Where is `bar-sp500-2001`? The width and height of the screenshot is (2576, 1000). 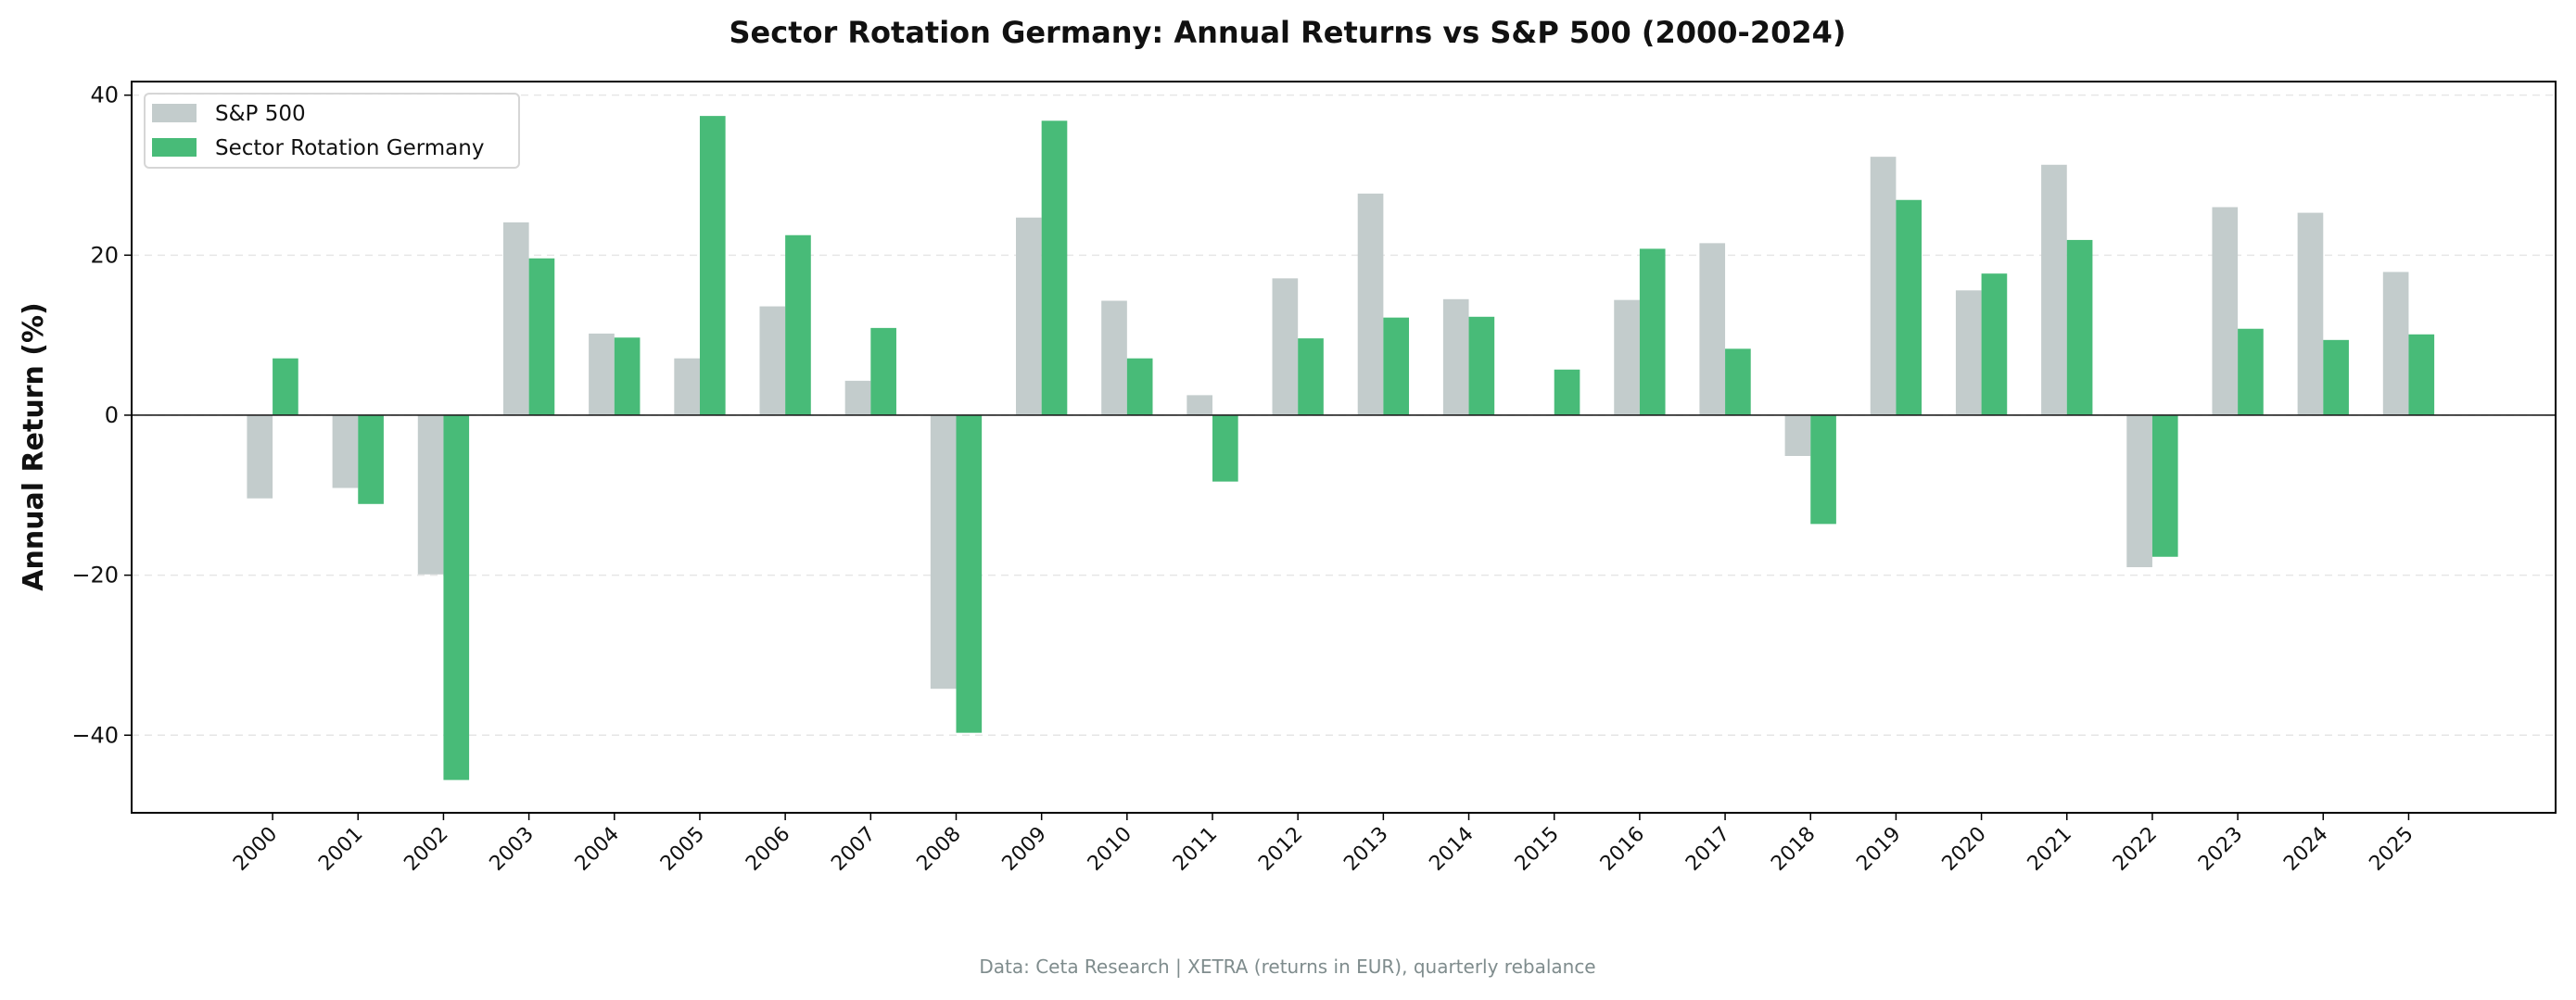 bar-sp500-2001 is located at coordinates (345, 451).